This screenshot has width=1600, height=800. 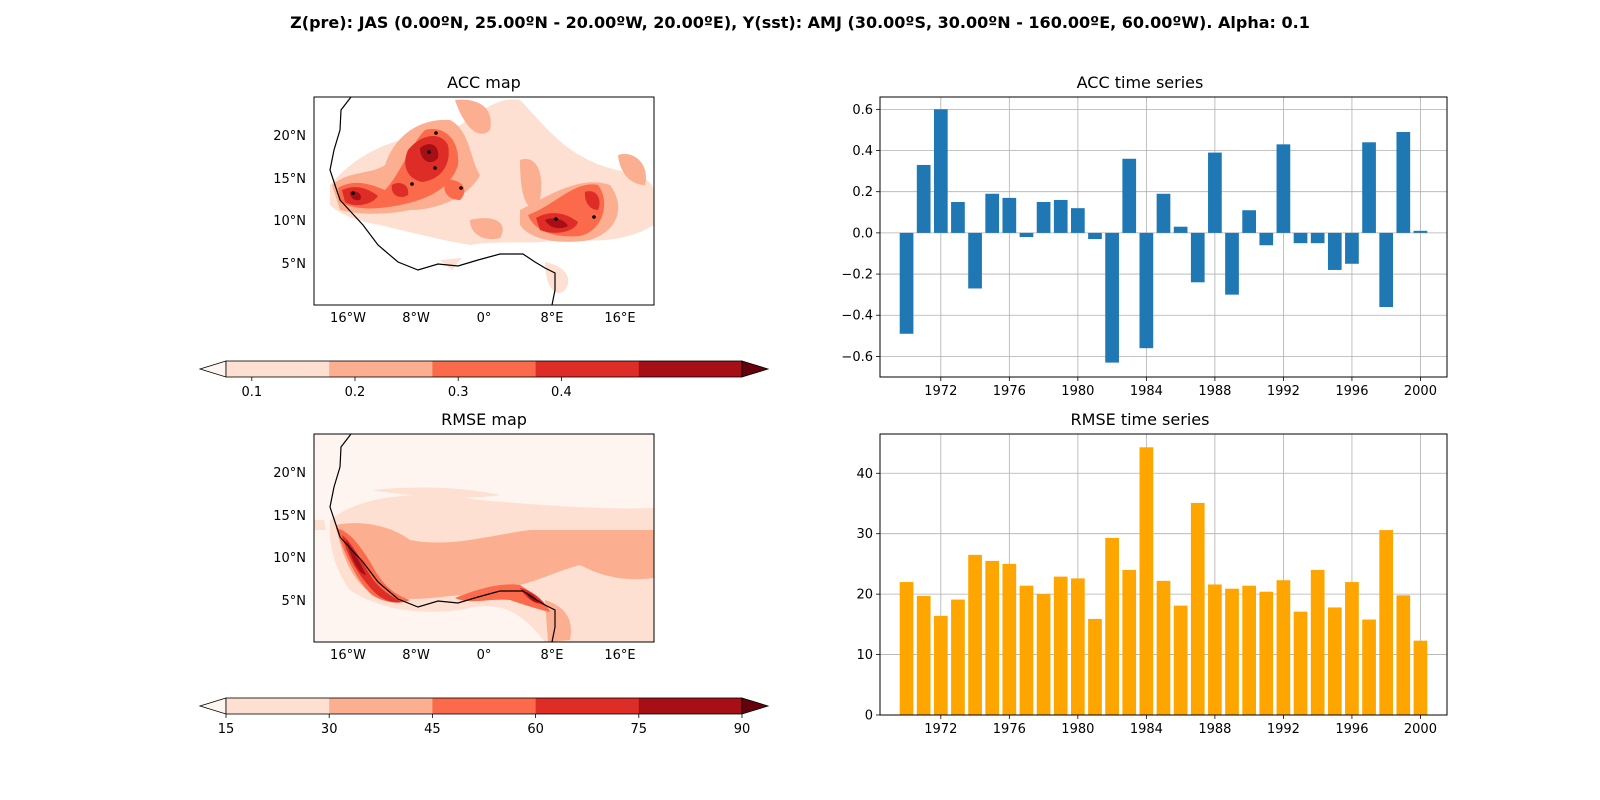 I want to click on lon-tick: 8°E, so click(x=552, y=318).